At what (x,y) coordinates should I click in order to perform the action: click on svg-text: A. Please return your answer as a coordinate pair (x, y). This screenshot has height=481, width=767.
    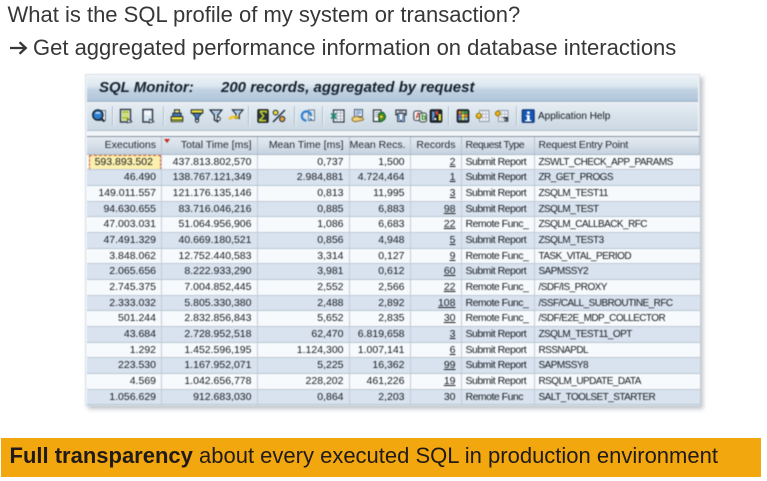
    Looking at the image, I should click on (418, 115).